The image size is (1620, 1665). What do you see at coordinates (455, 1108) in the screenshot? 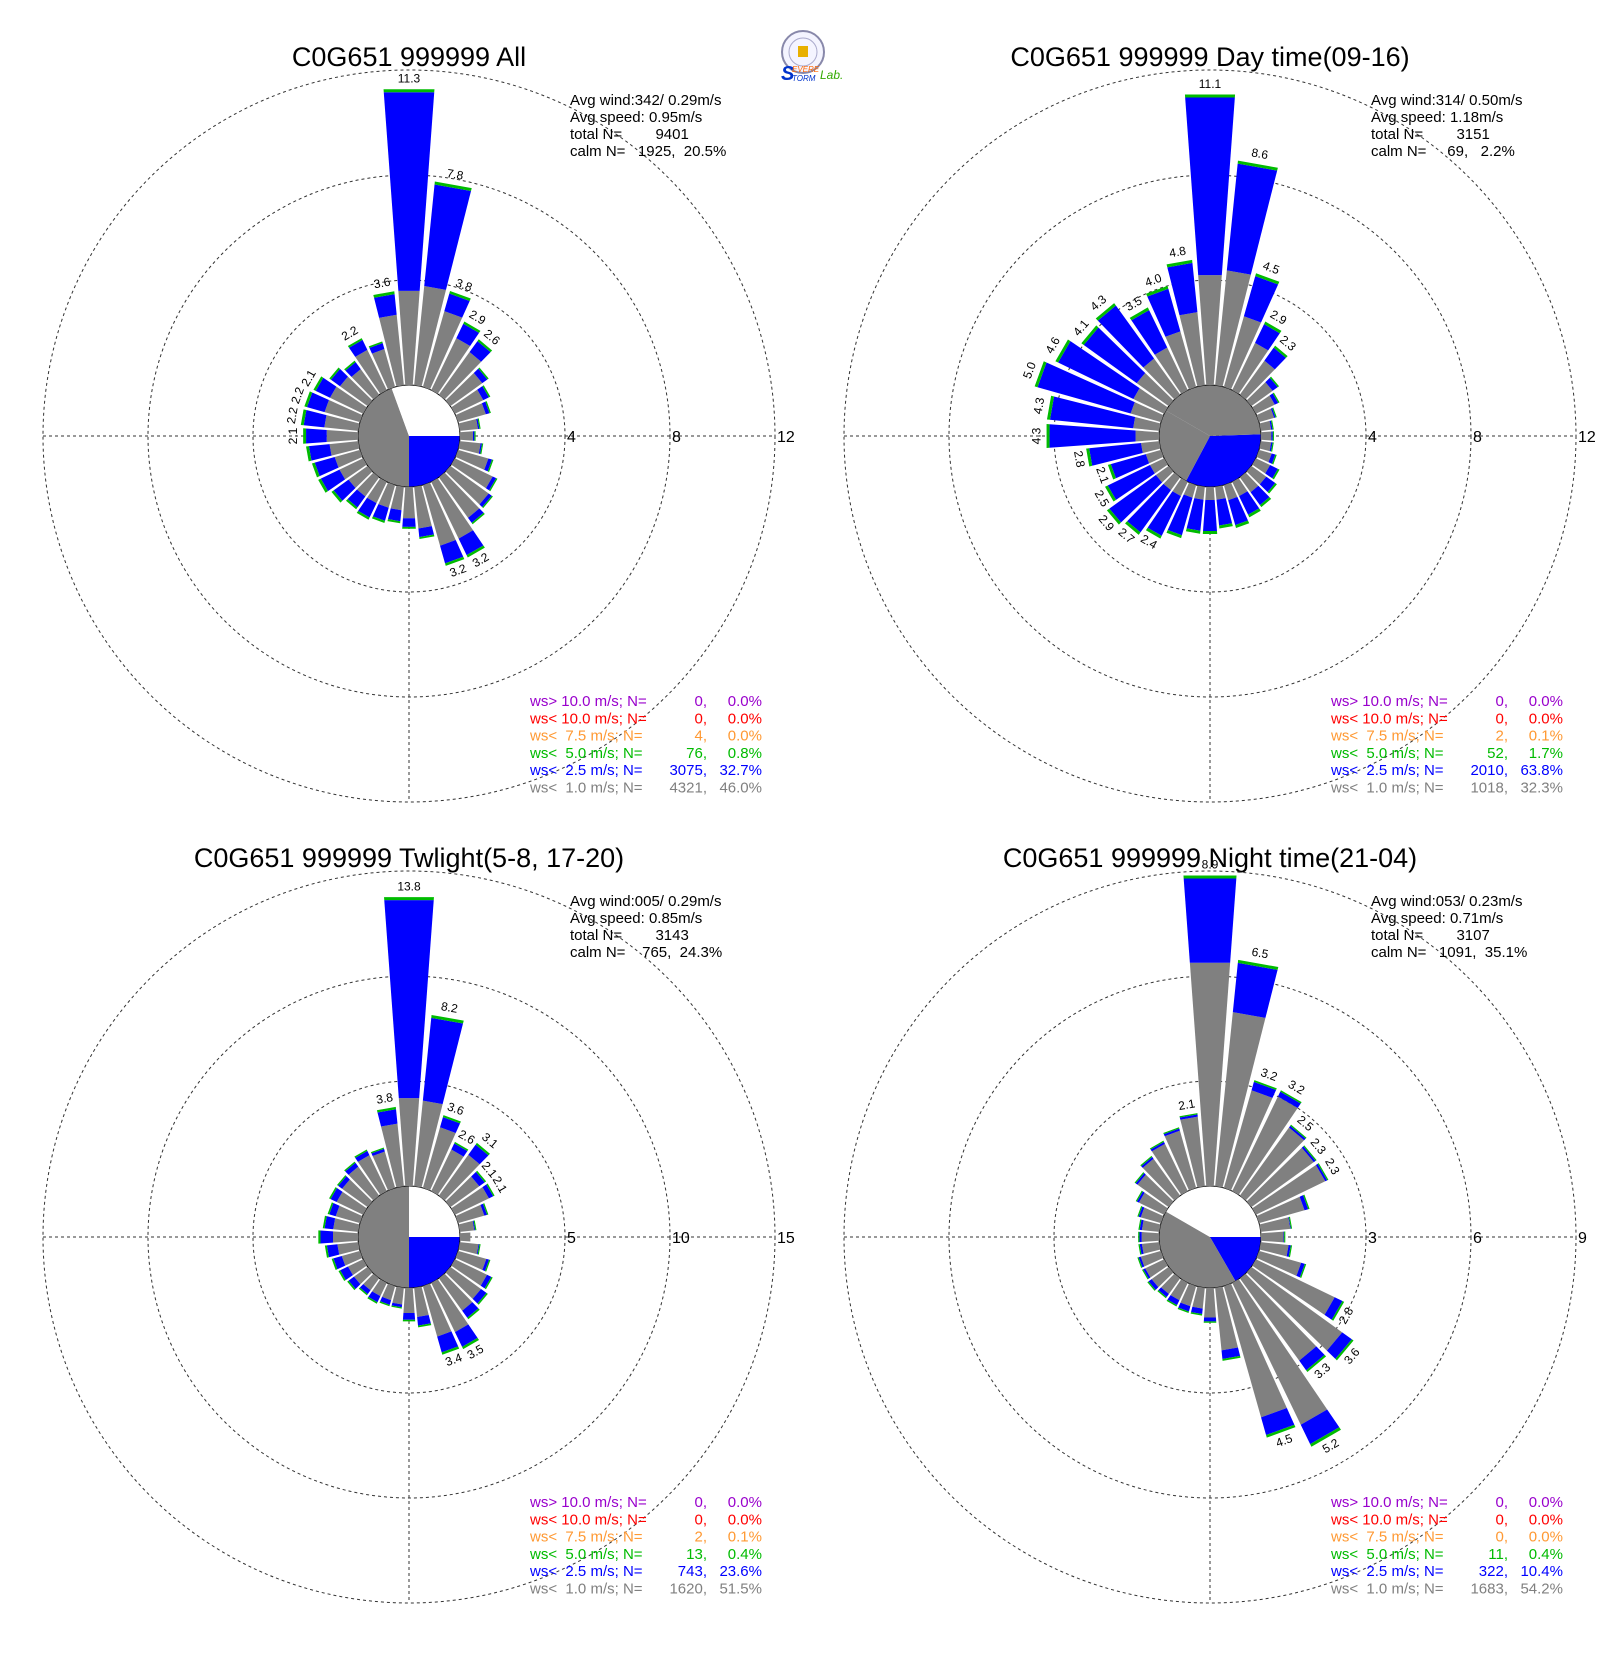
I see `petal-value-label: 3.6` at bounding box center [455, 1108].